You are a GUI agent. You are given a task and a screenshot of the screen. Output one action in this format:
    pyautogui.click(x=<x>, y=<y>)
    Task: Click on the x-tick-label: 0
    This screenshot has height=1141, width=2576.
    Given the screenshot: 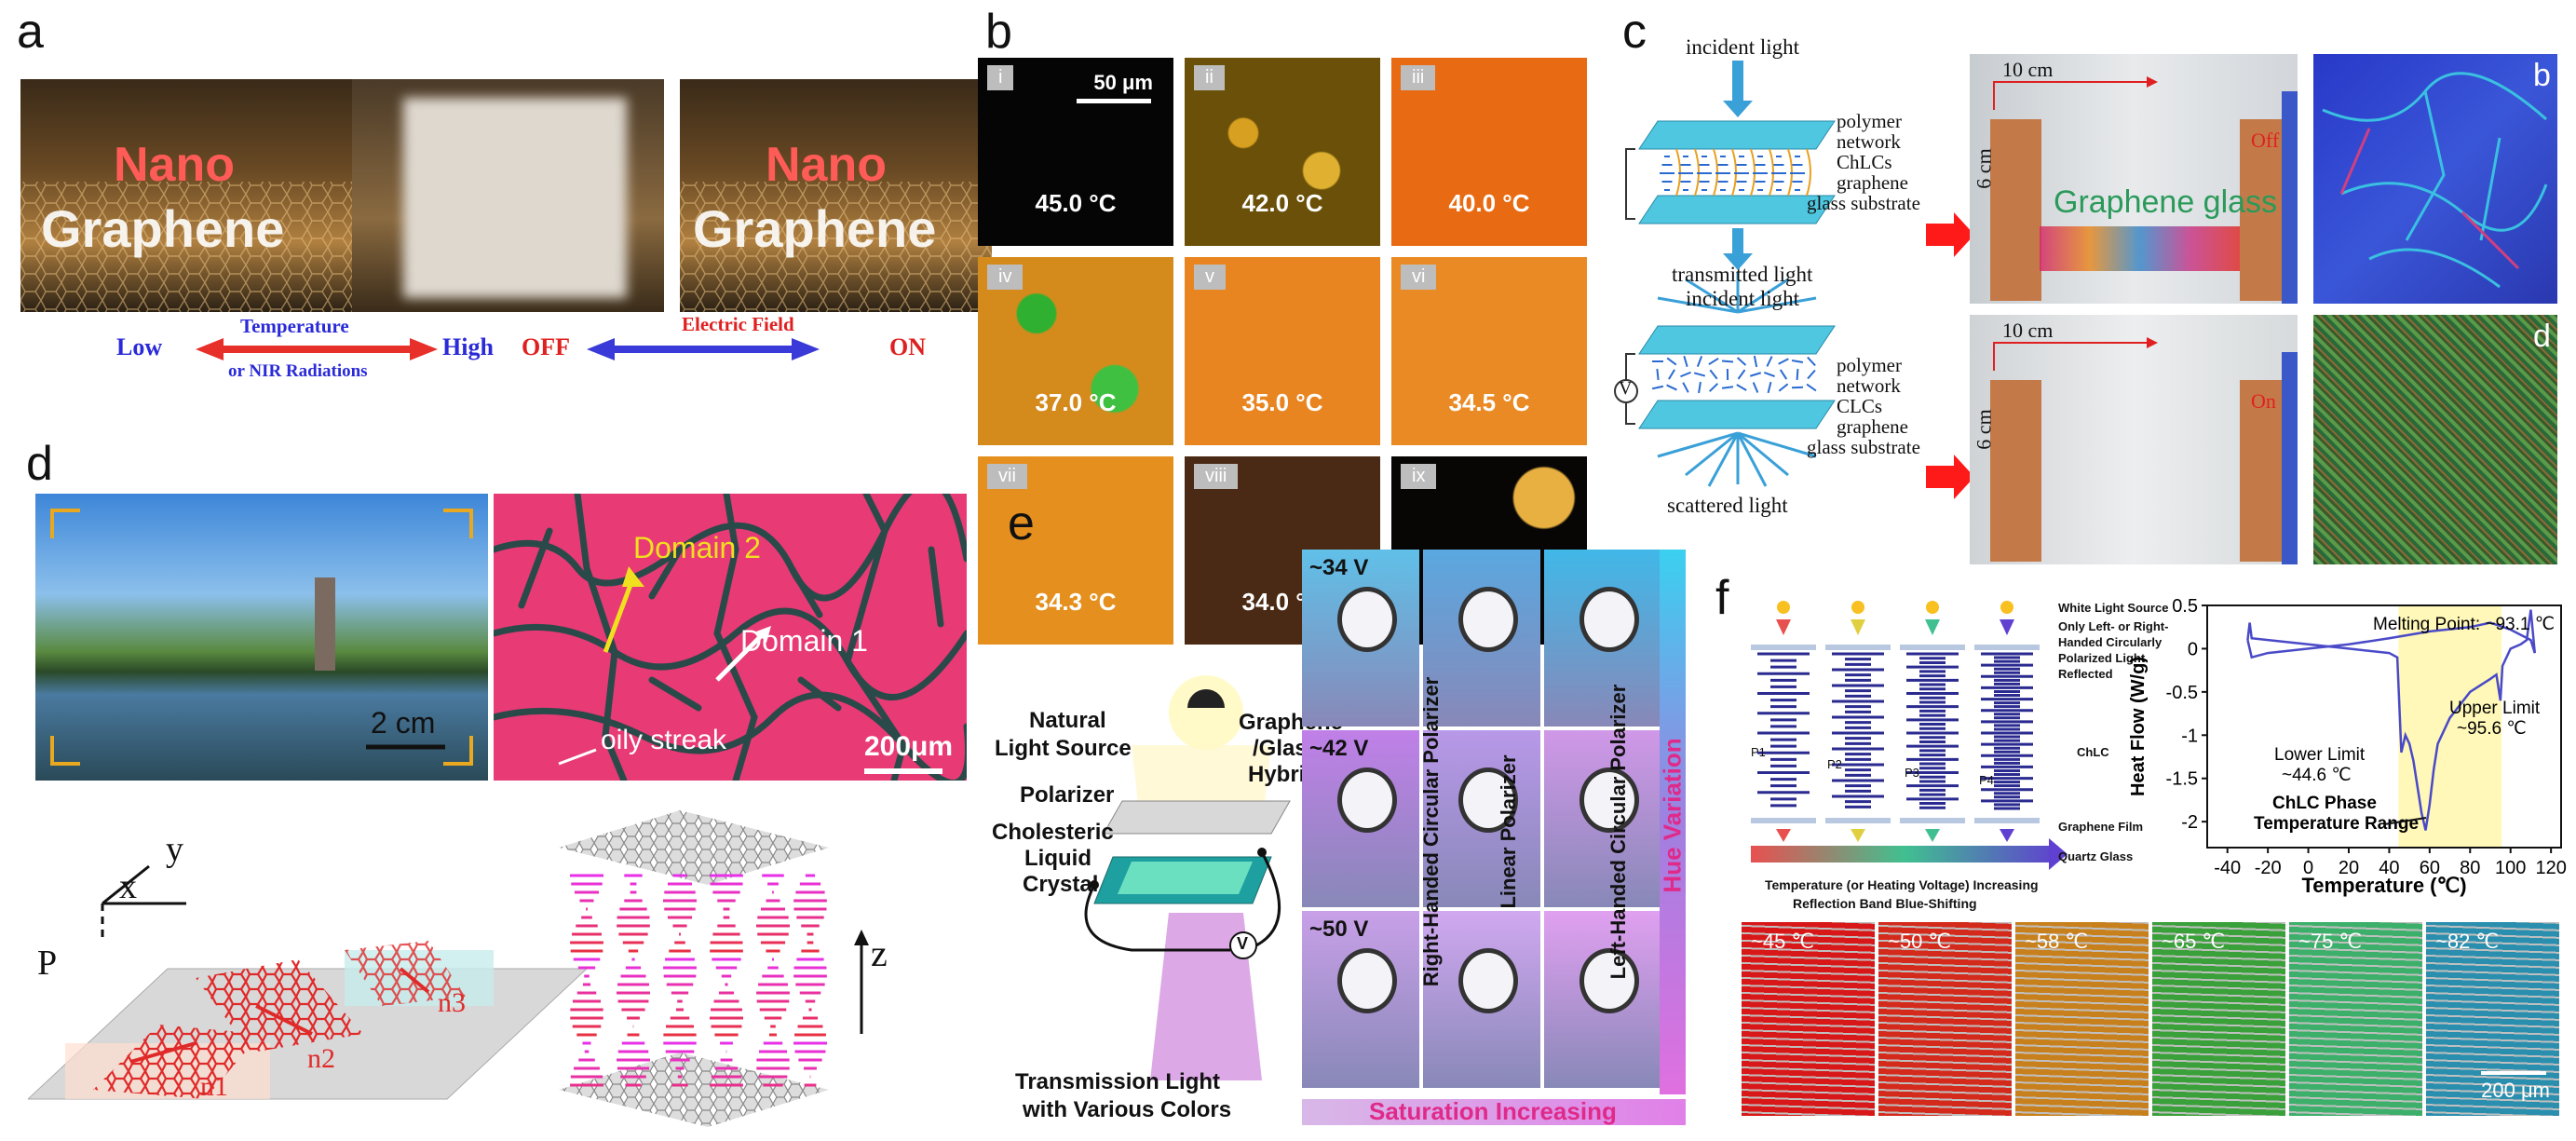 What is the action you would take?
    pyautogui.click(x=2308, y=868)
    